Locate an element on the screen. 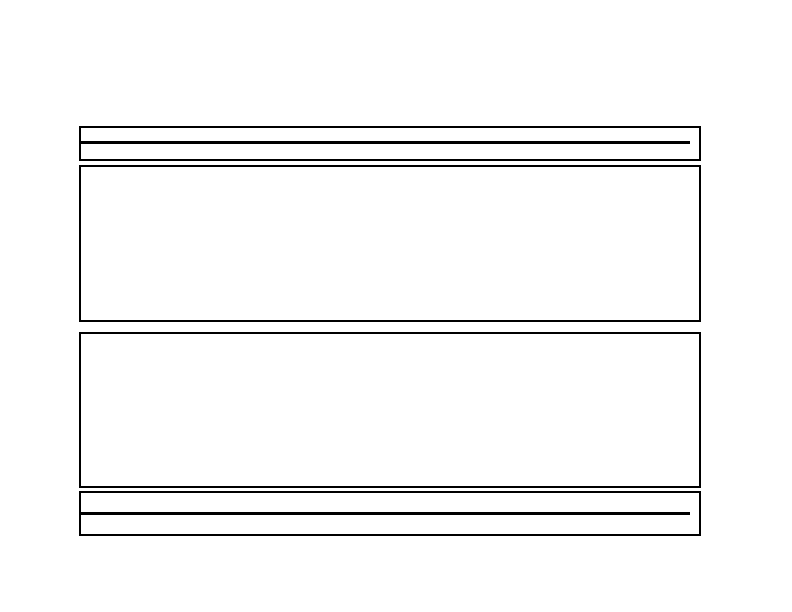 This screenshot has height=612, width=792. ch3-voltage-trace is located at coordinates (385, 513).